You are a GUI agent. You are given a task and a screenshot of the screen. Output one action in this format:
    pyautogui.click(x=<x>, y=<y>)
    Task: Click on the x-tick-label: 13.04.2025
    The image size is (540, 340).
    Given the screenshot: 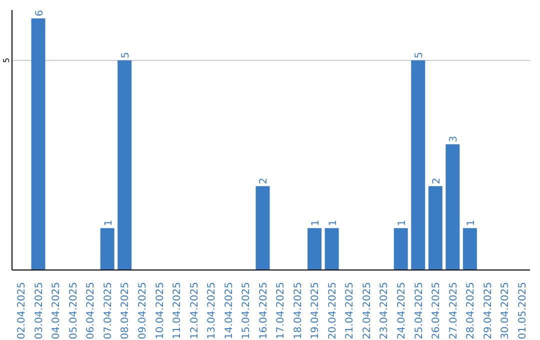 What is the action you would take?
    pyautogui.click(x=212, y=311)
    